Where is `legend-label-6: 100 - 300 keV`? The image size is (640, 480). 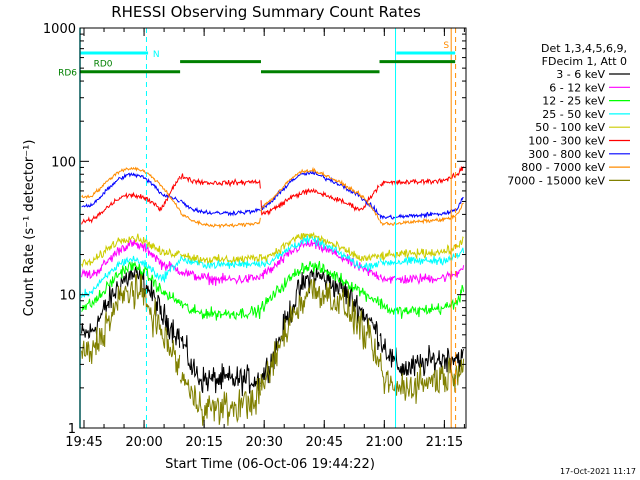 legend-label-6: 100 - 300 keV is located at coordinates (566, 141).